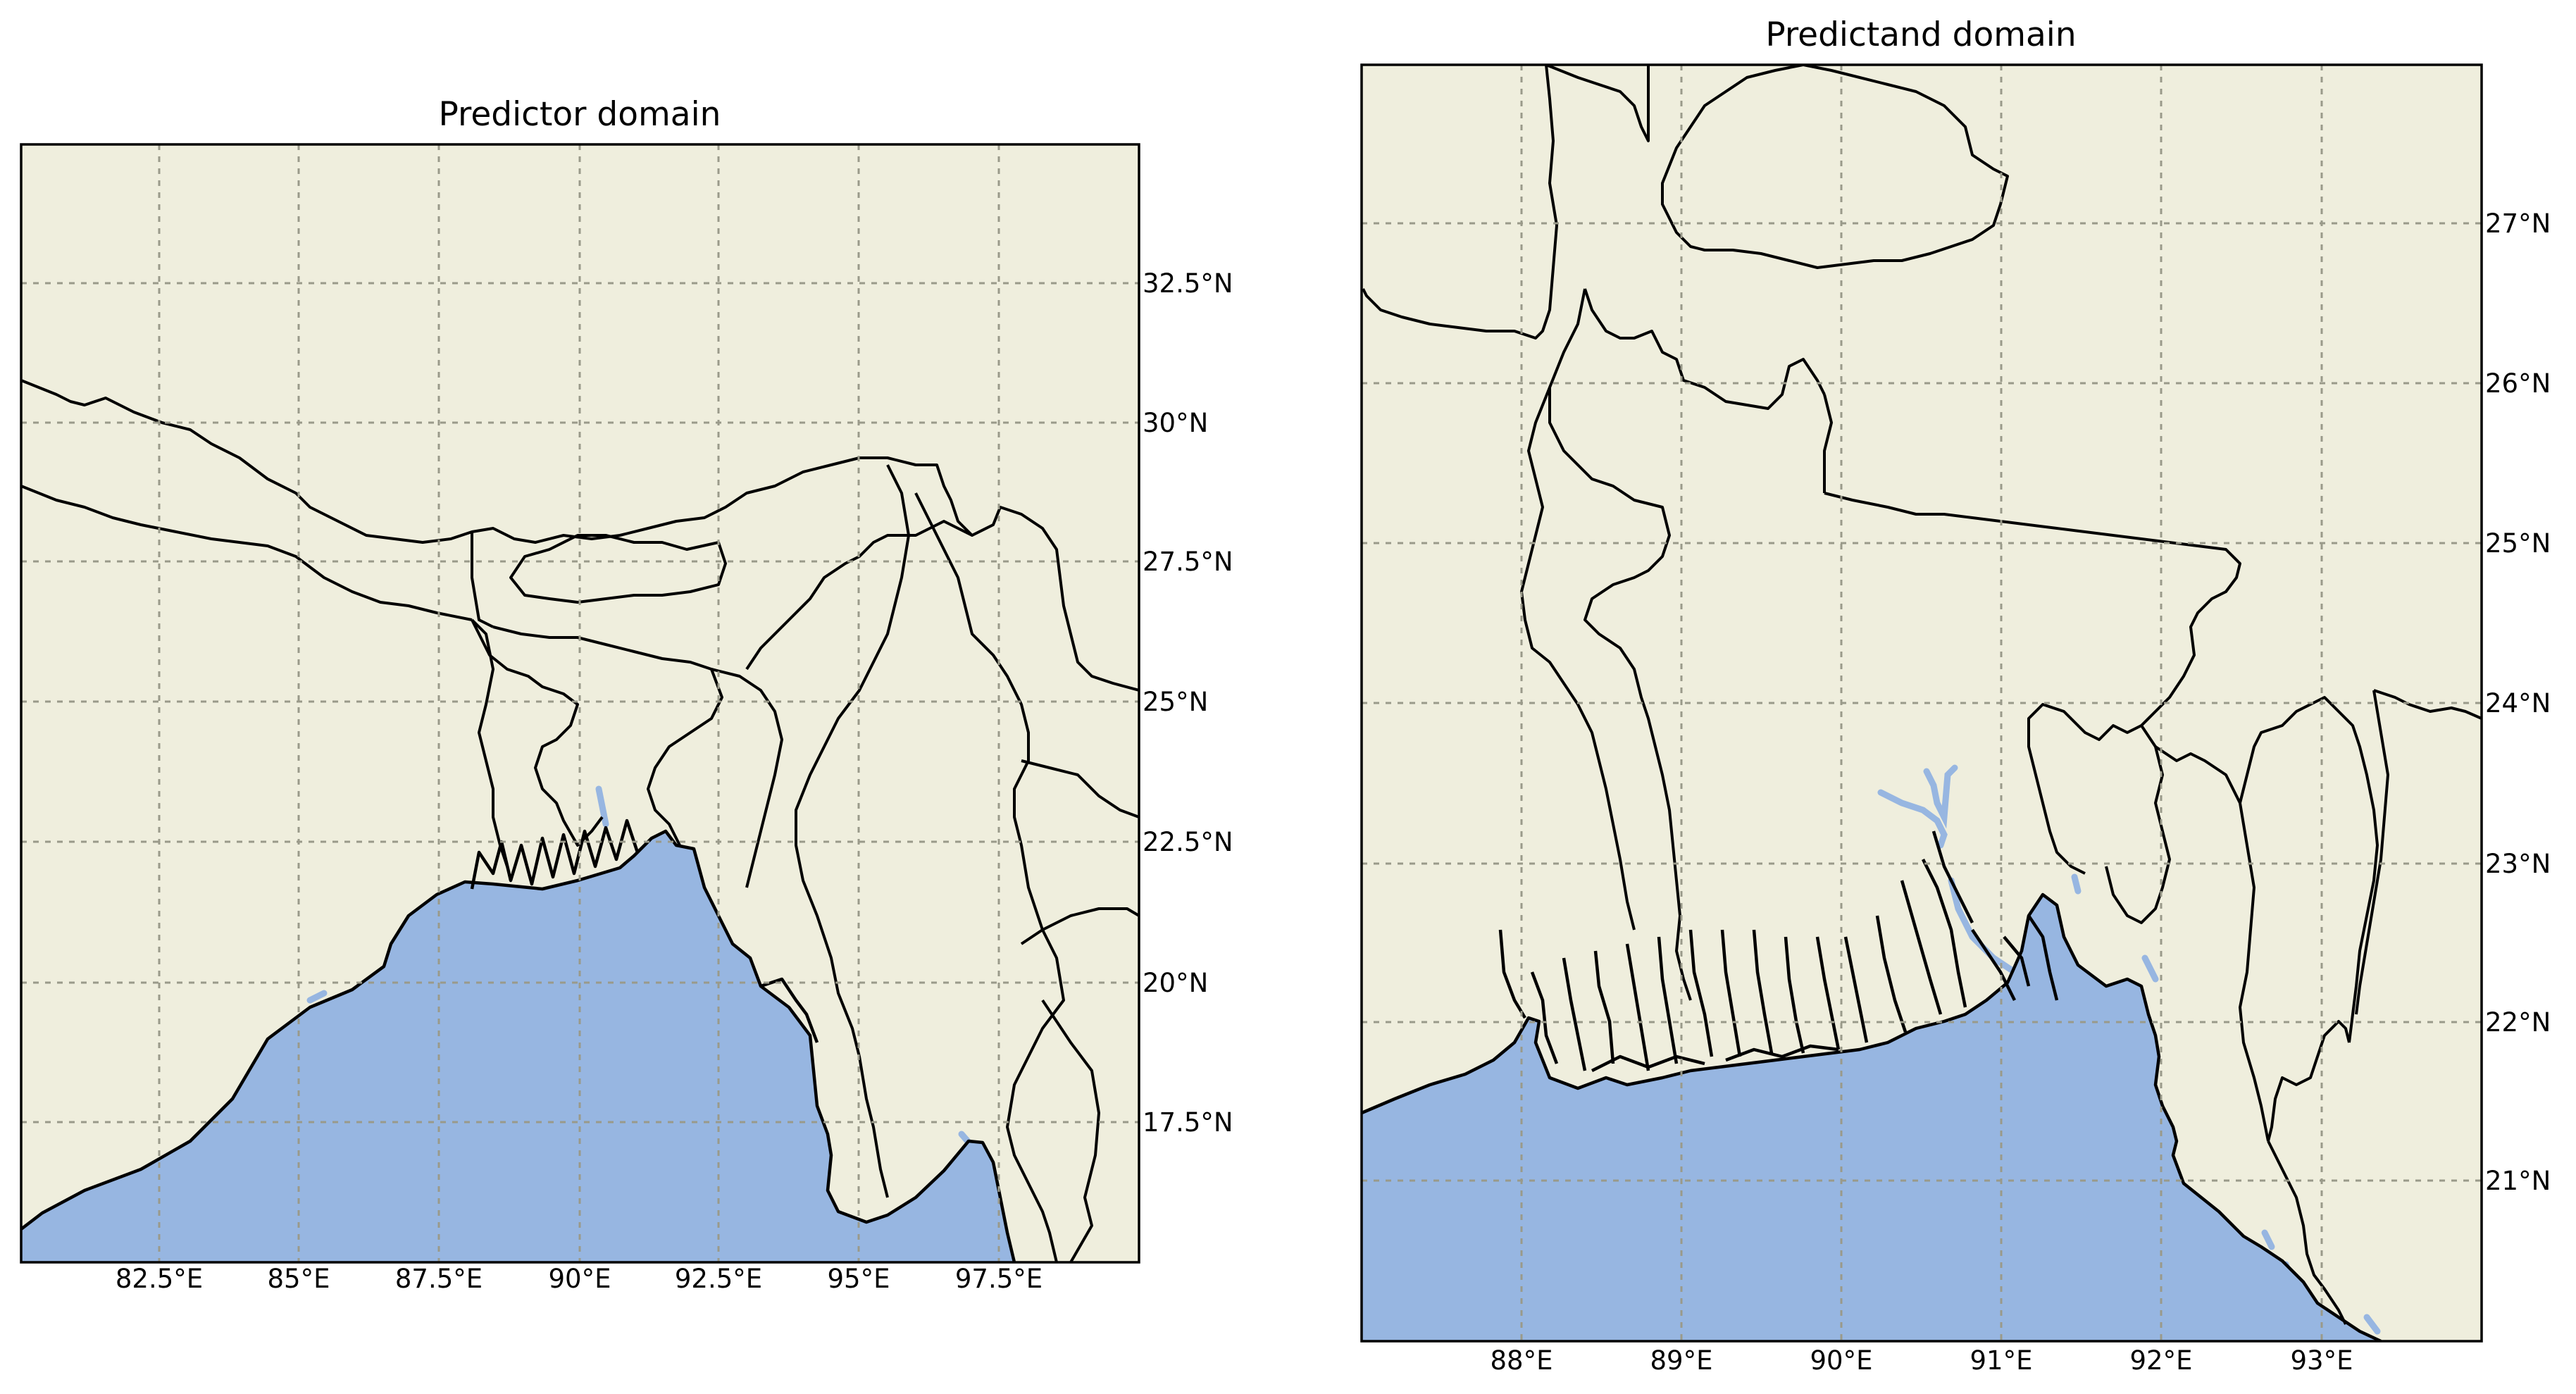  What do you see at coordinates (299, 1279) in the screenshot?
I see `lon-tick-label: 85°E` at bounding box center [299, 1279].